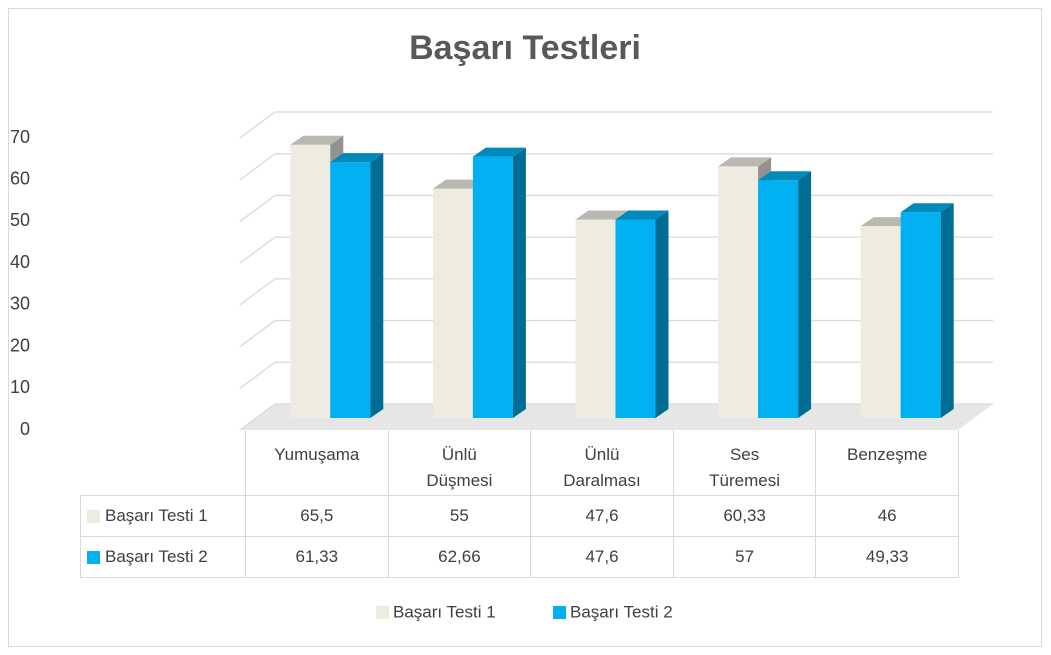 This screenshot has width=1051, height=655. I want to click on category-cell: Ses Türemesi, so click(744, 463).